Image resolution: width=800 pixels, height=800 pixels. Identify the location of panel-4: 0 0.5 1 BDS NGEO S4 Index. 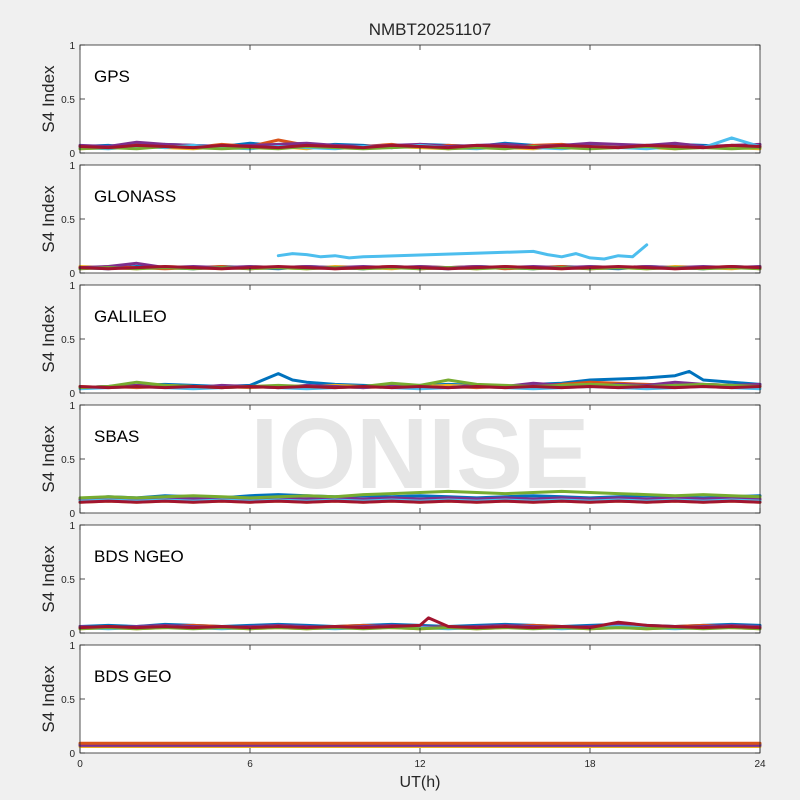
(400, 580).